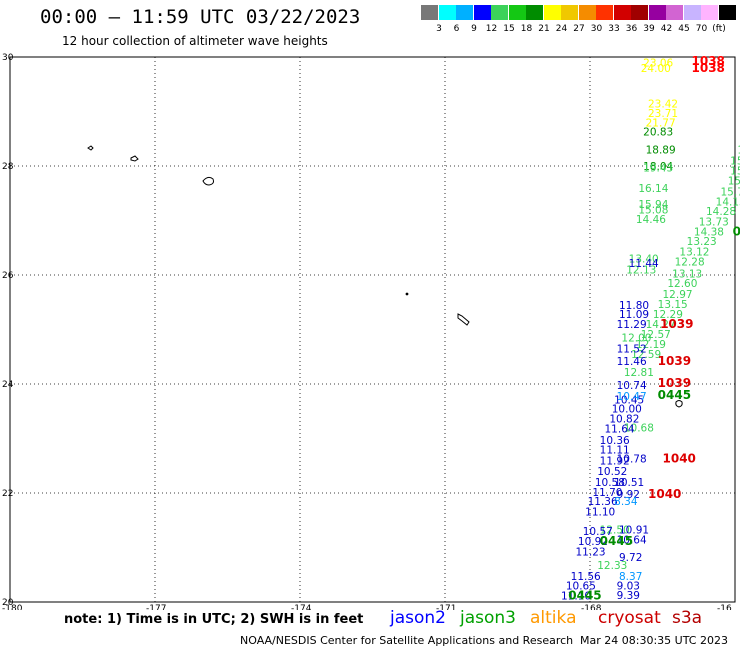 Image resolution: width=740 pixels, height=650 pixels. Describe the element at coordinates (632, 540) in the screenshot. I see `wave-height-label: 10.64` at that location.